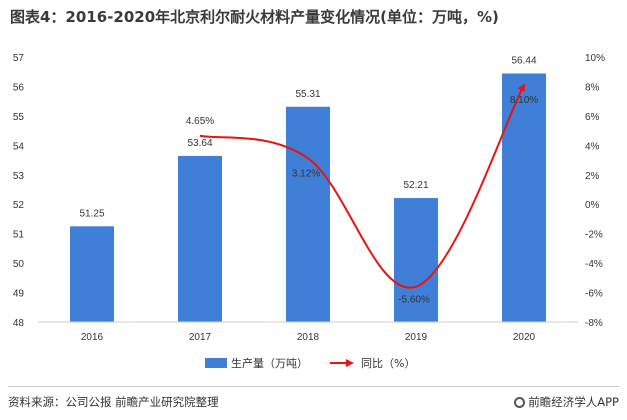 This screenshot has height=420, width=627. Describe the element at coordinates (19, 235) in the screenshot. I see `left-axis-tick-label: 51` at that location.